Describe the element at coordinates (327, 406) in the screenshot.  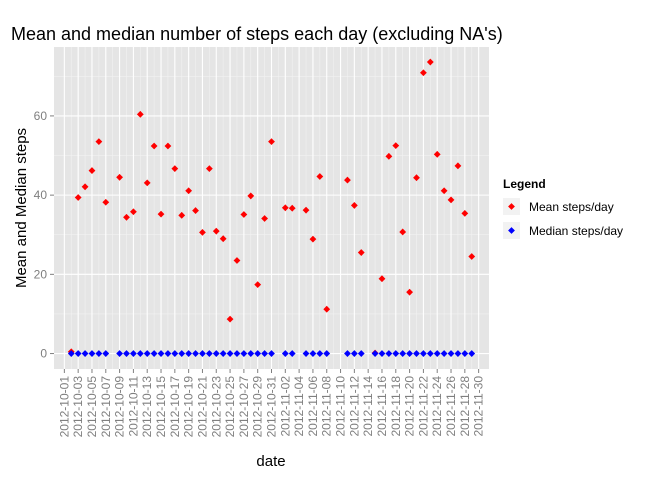
I see `x-tick-label: 2012-11-08` at that location.